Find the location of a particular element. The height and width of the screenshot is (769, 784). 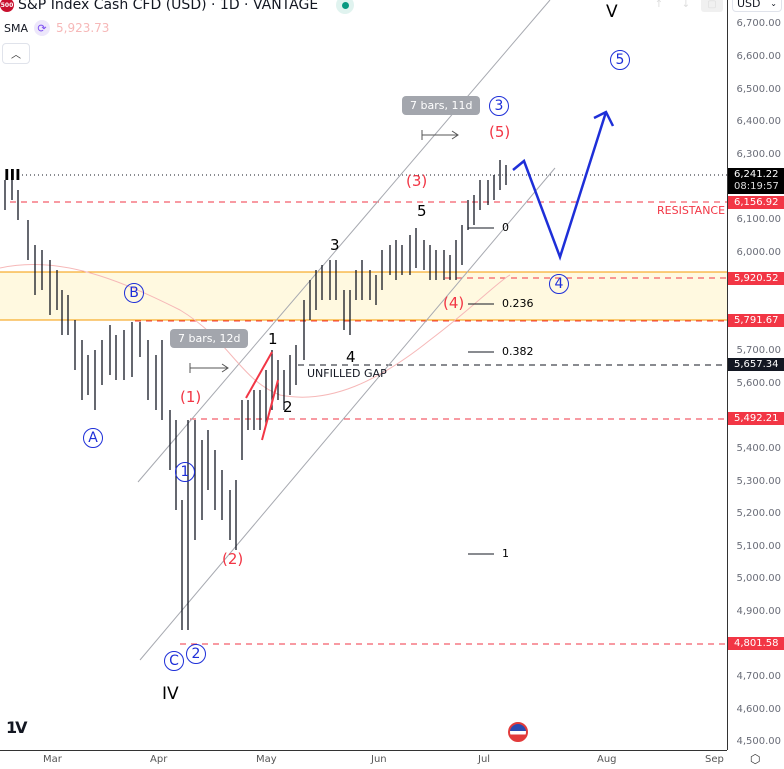

indicator-value: 5,923.73 is located at coordinates (83, 28).